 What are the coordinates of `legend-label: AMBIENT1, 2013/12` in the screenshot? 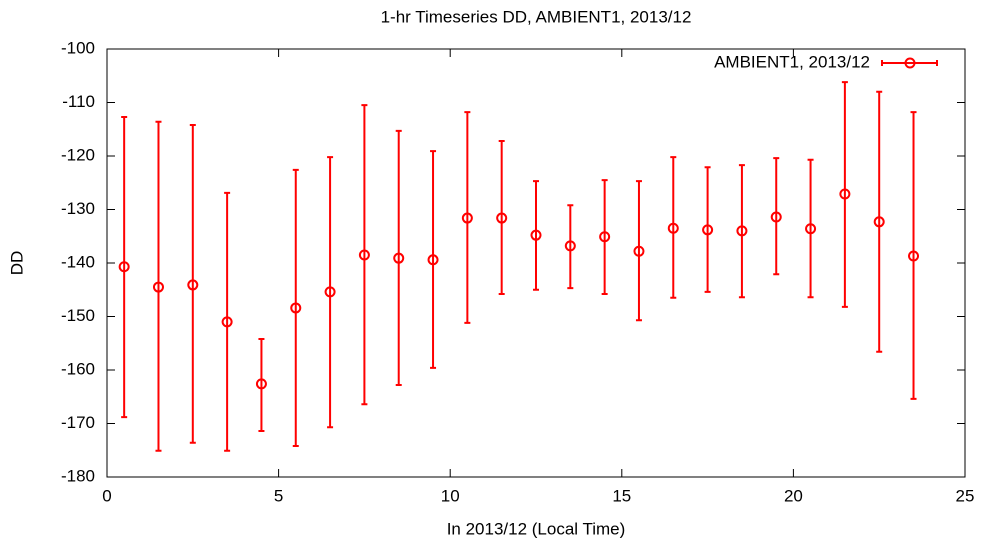 It's located at (792, 61).